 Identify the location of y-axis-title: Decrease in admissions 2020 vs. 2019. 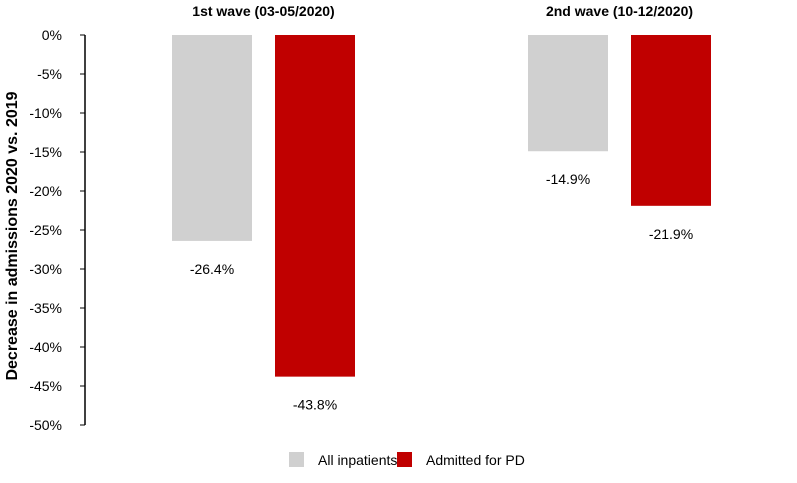
(12, 235).